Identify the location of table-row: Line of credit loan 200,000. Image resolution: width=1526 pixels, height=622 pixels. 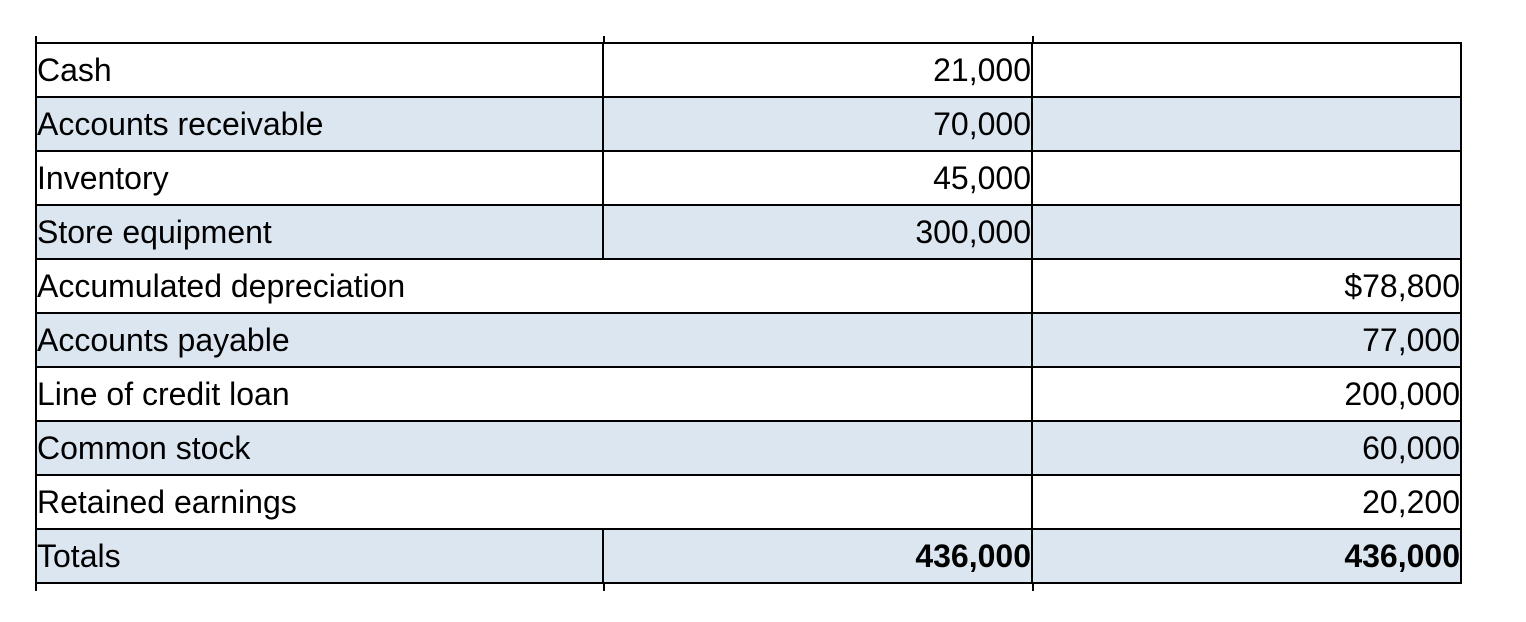
(748, 394).